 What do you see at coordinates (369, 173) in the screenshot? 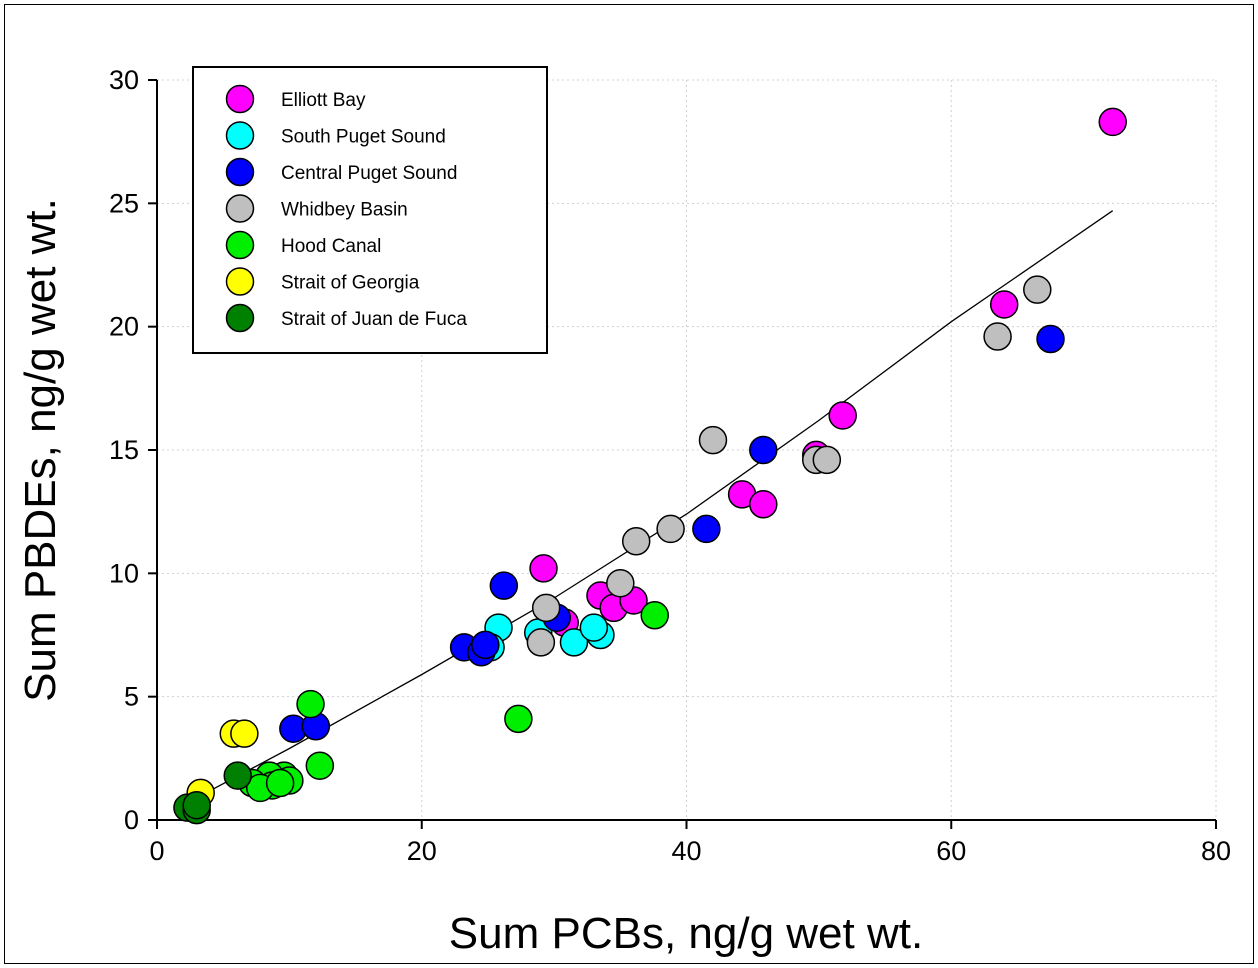
I see `legend-label: Central Puget Sound` at bounding box center [369, 173].